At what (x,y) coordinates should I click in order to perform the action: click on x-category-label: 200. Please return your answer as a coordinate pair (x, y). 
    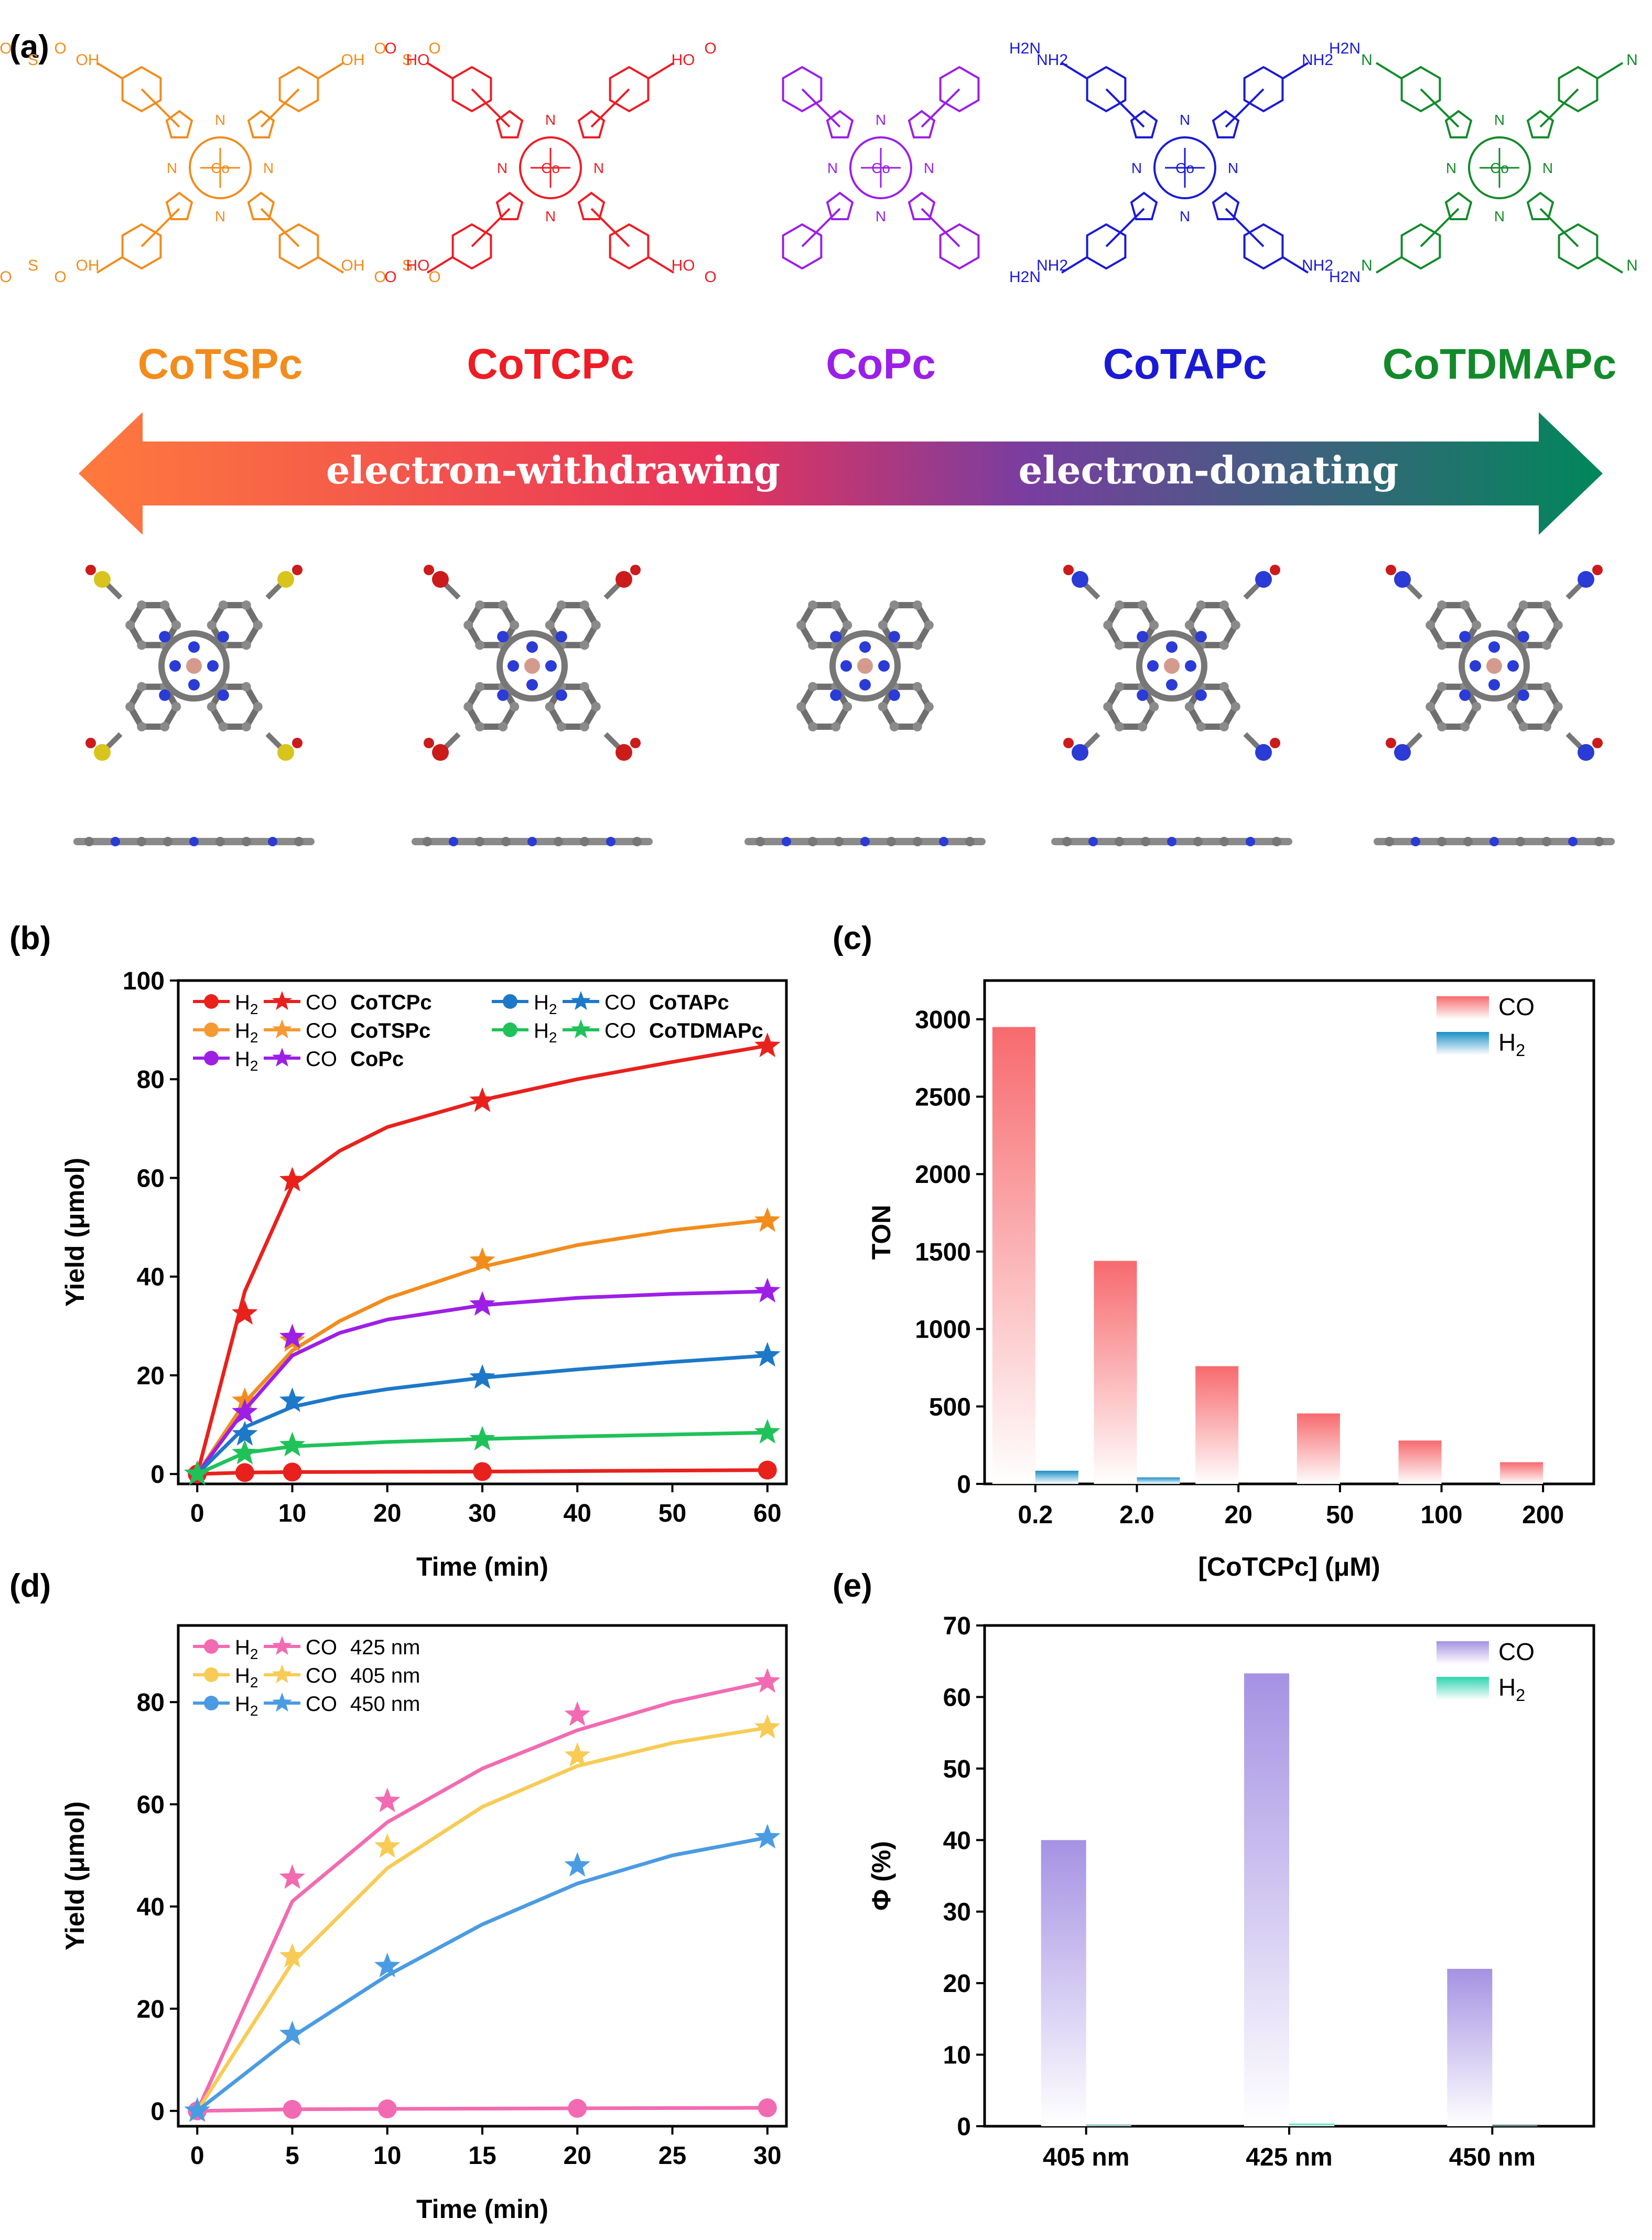
    Looking at the image, I should click on (1543, 1515).